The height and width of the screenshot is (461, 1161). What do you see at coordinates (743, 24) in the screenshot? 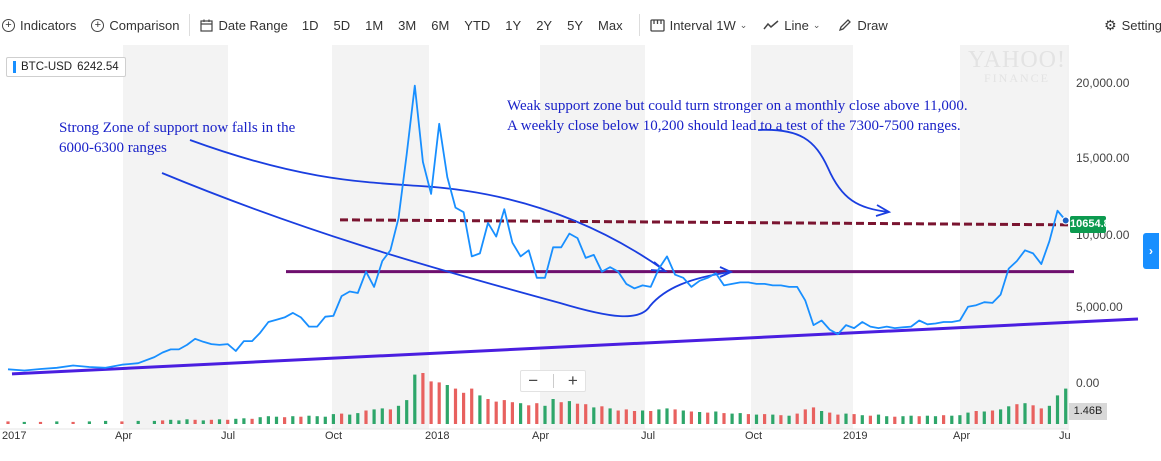
I see `chevron-down-icon: ⌄` at bounding box center [743, 24].